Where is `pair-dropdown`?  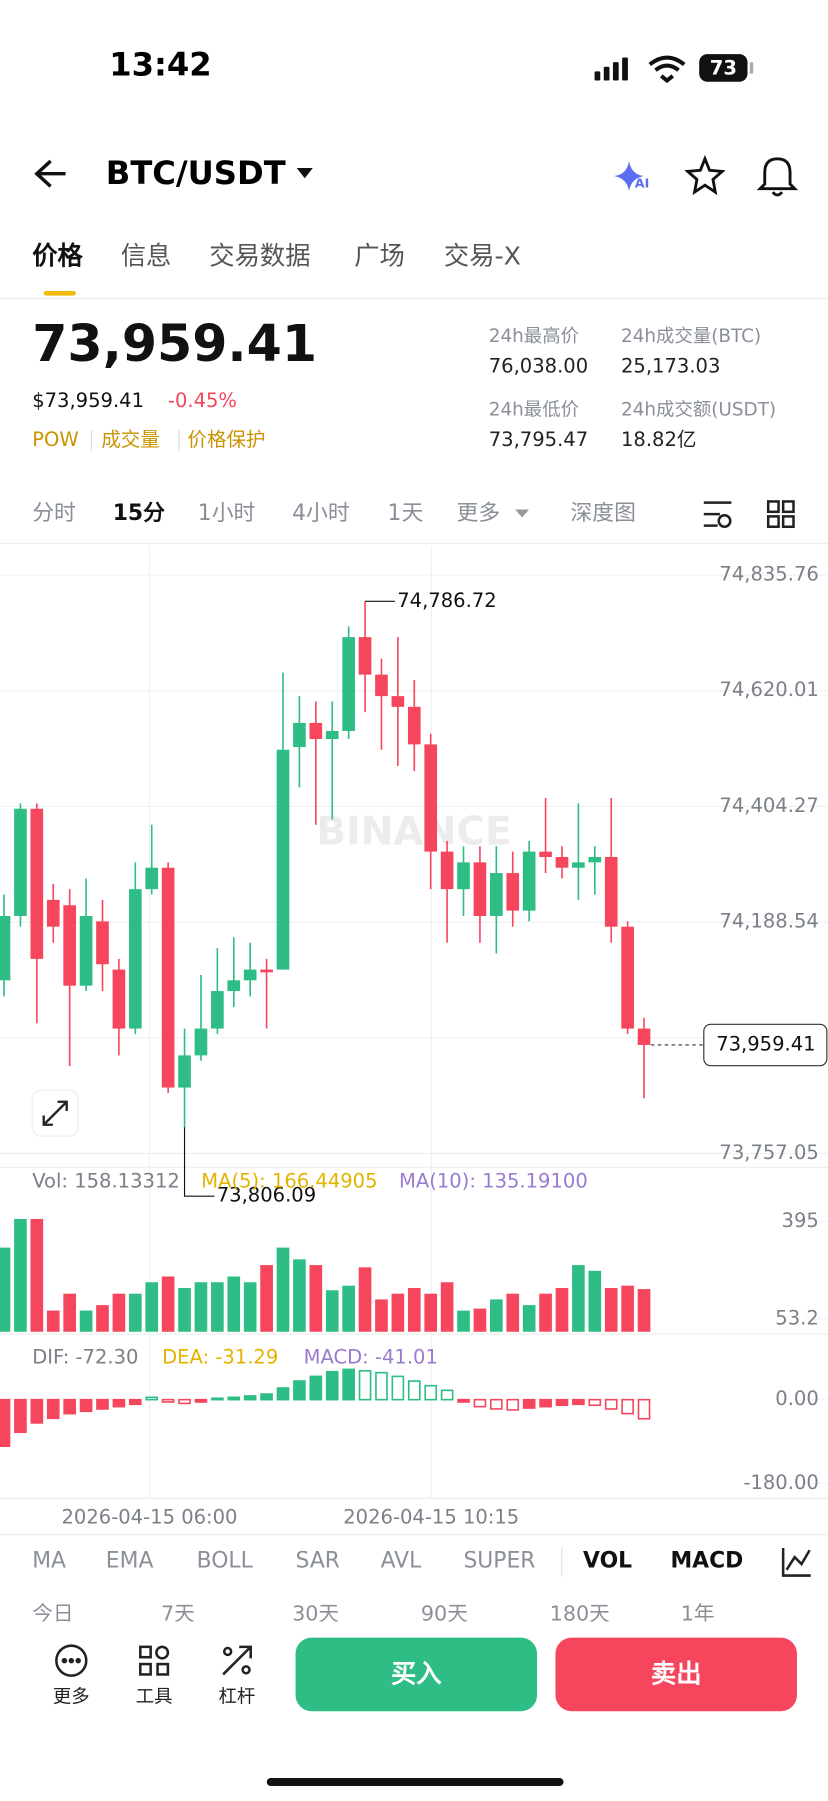
pair-dropdown is located at coordinates (304, 173).